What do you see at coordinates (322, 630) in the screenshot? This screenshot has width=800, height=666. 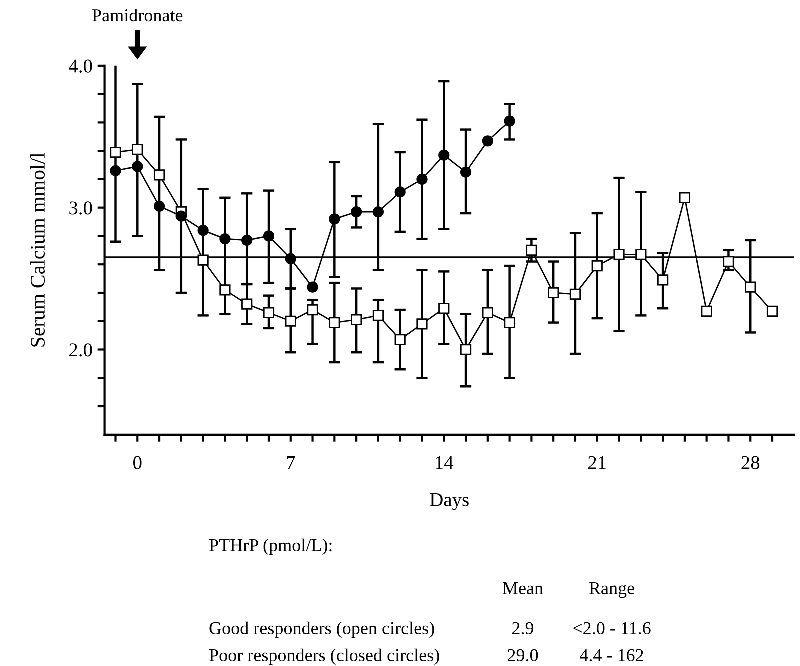 I see `text: Good responders (open circles)` at bounding box center [322, 630].